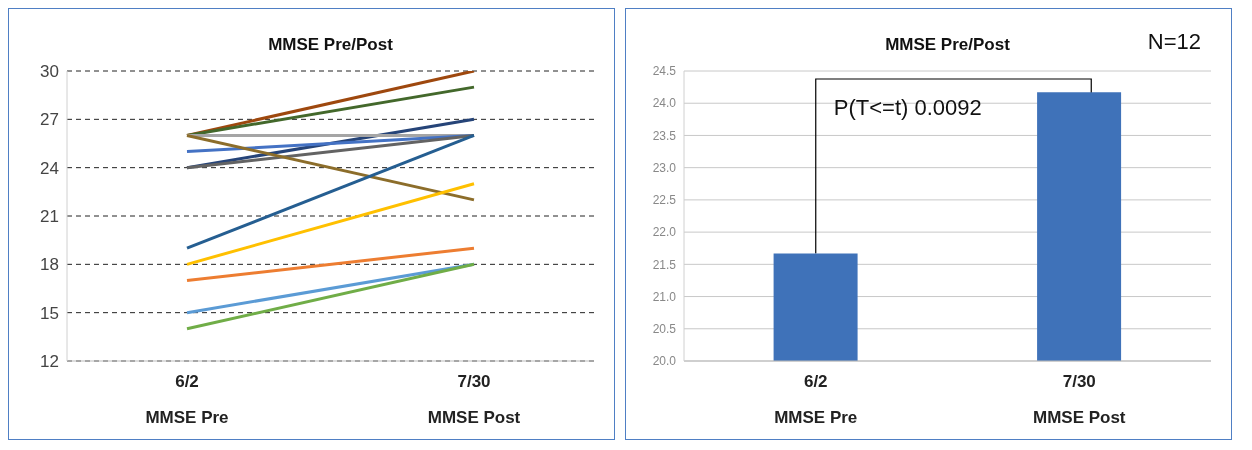 The width and height of the screenshot is (1252, 450). What do you see at coordinates (49, 168) in the screenshot?
I see `y-tick-label: 24` at bounding box center [49, 168].